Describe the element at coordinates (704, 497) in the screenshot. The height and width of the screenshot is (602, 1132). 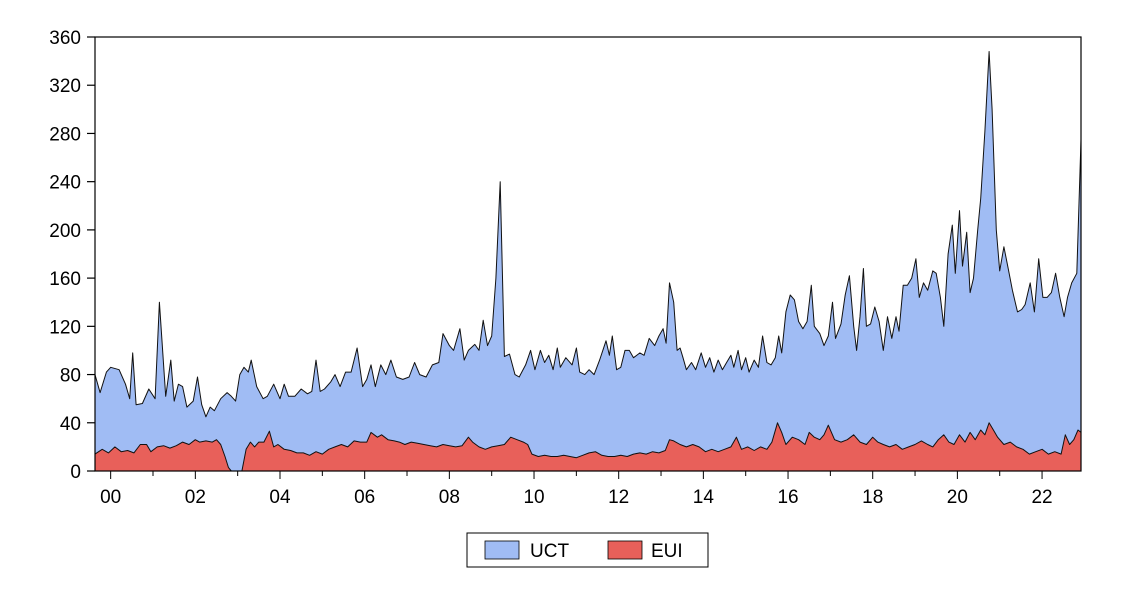
I see `x-tick-label: 14` at that location.